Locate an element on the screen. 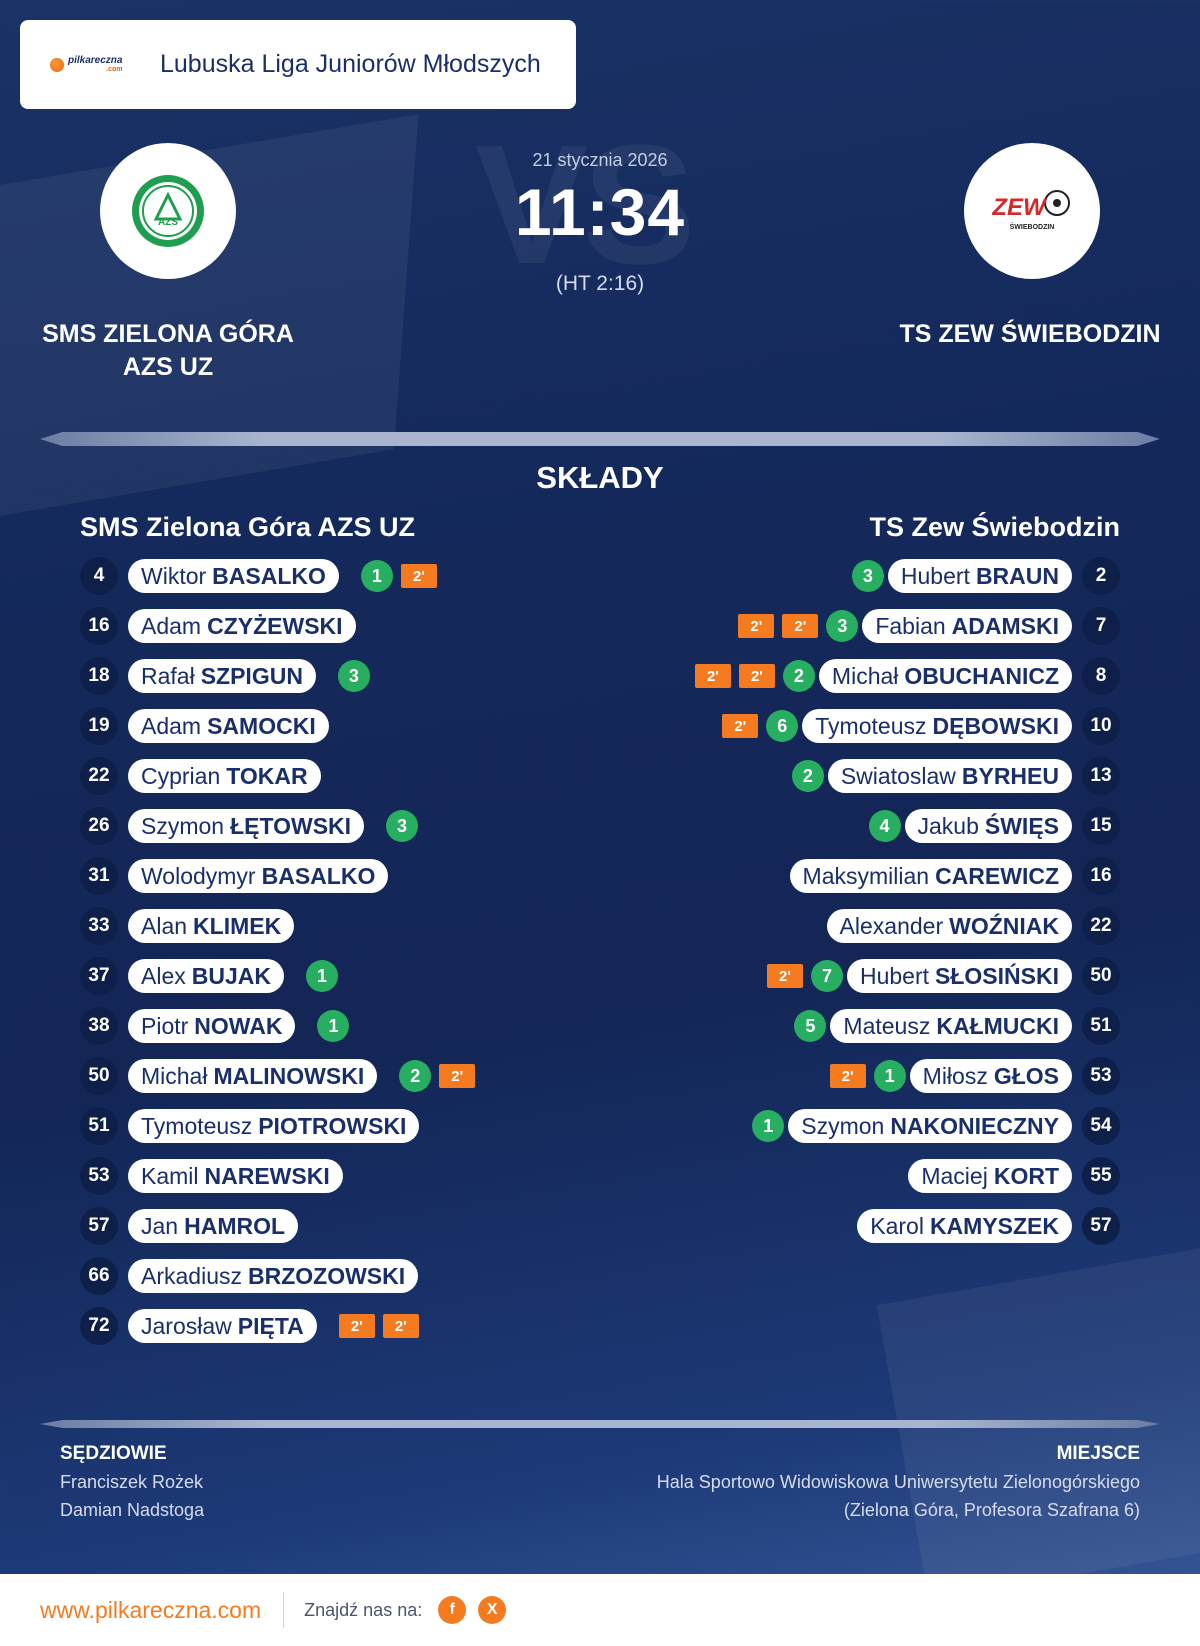 This screenshot has height=1646, width=1200. referees-title: SĘDZIOWIE is located at coordinates (113, 1453).